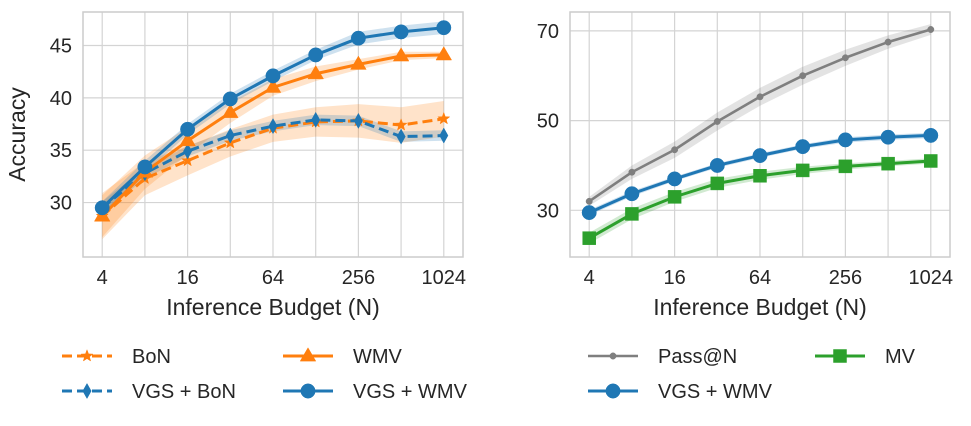 Image resolution: width=971 pixels, height=426 pixels. Describe the element at coordinates (378, 357) in the screenshot. I see `legend-left-label: WMV` at that location.